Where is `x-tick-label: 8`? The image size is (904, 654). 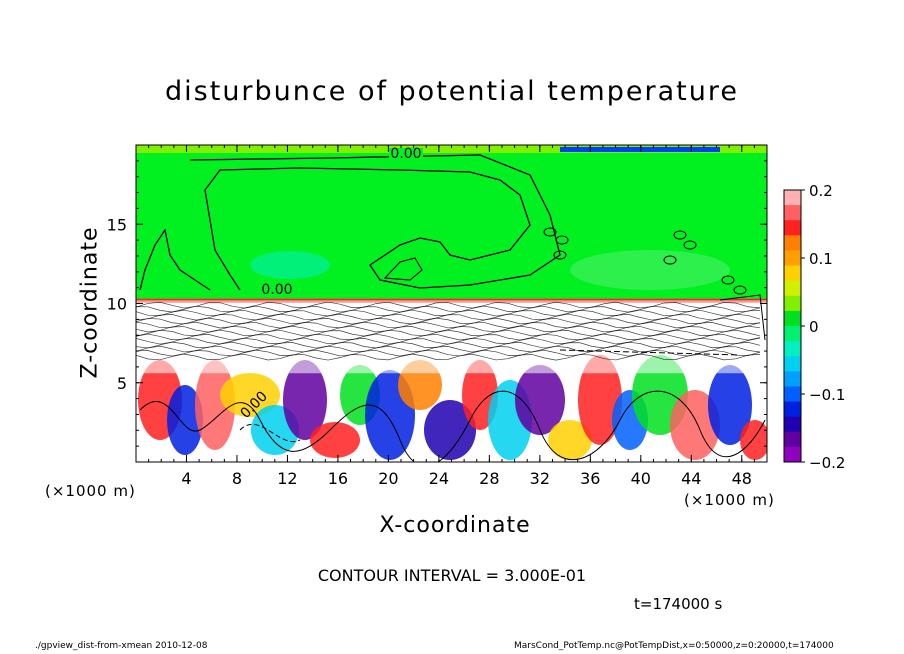
x-tick-label: 8 is located at coordinates (237, 478).